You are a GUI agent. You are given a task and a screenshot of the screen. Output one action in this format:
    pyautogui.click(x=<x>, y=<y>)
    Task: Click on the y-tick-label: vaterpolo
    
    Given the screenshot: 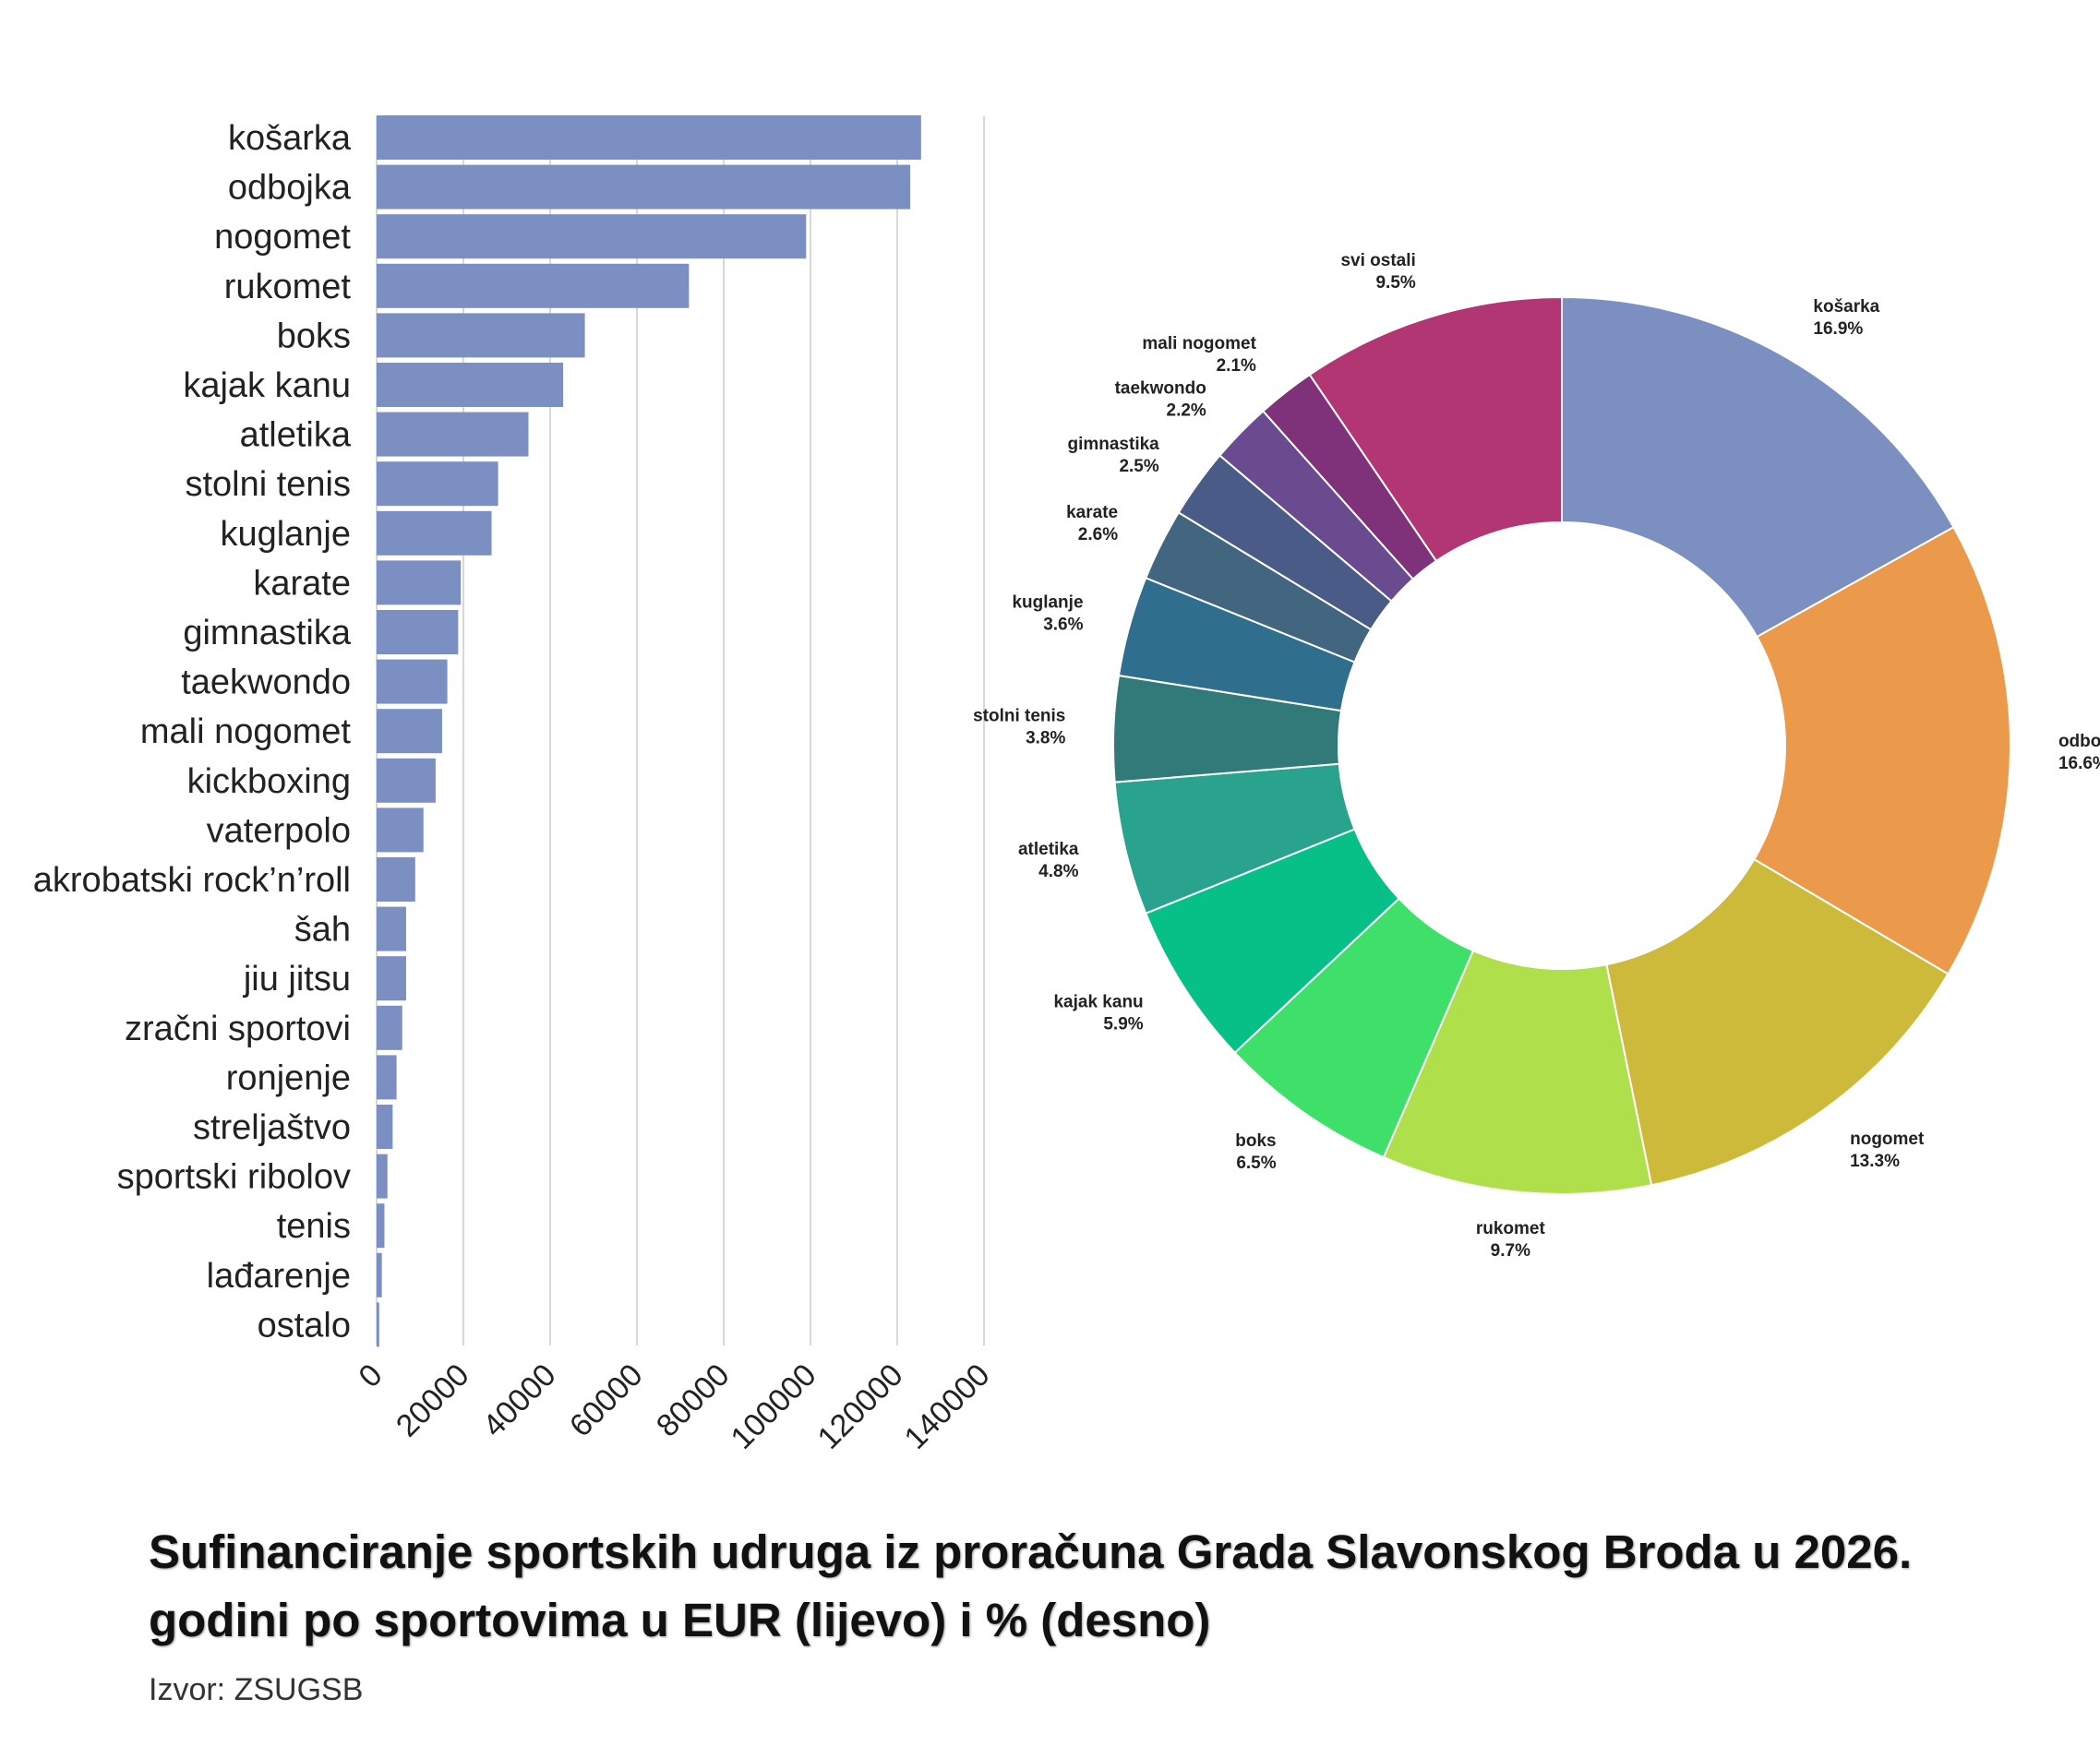 What is the action you would take?
    pyautogui.click(x=279, y=830)
    